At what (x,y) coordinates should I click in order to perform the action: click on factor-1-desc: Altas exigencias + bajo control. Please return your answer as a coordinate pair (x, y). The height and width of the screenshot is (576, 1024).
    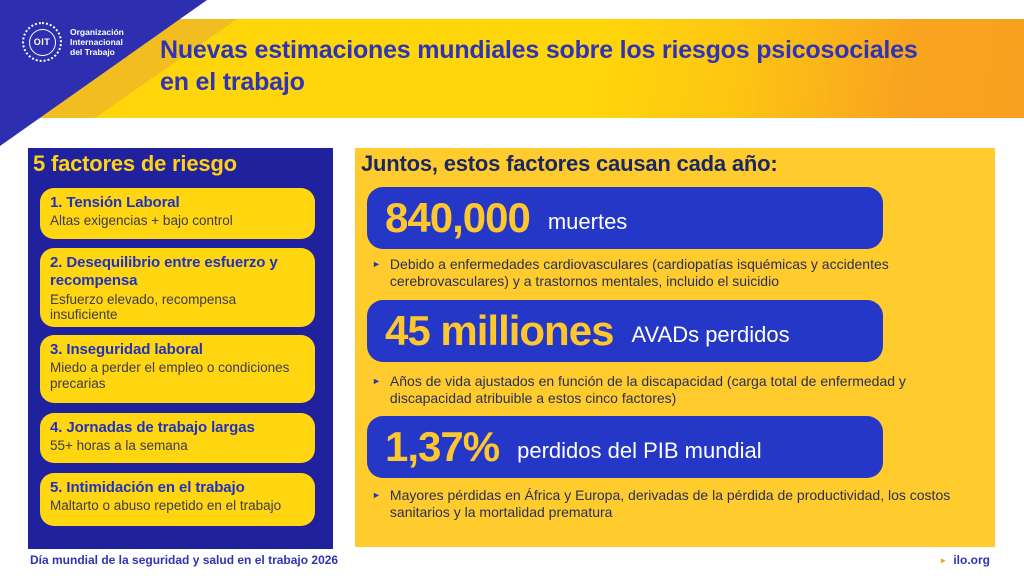
    Looking at the image, I should click on (141, 221).